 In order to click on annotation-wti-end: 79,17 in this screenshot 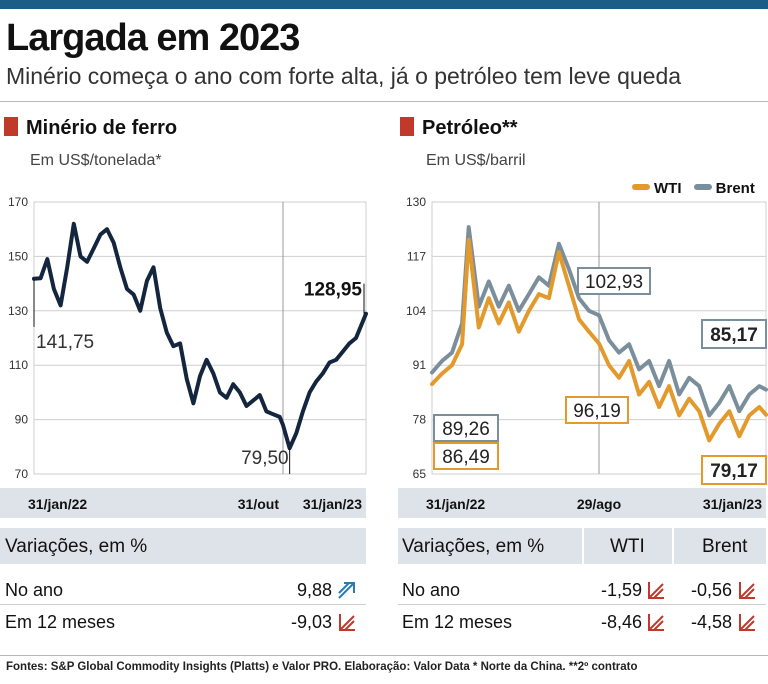, I will do `click(734, 471)`.